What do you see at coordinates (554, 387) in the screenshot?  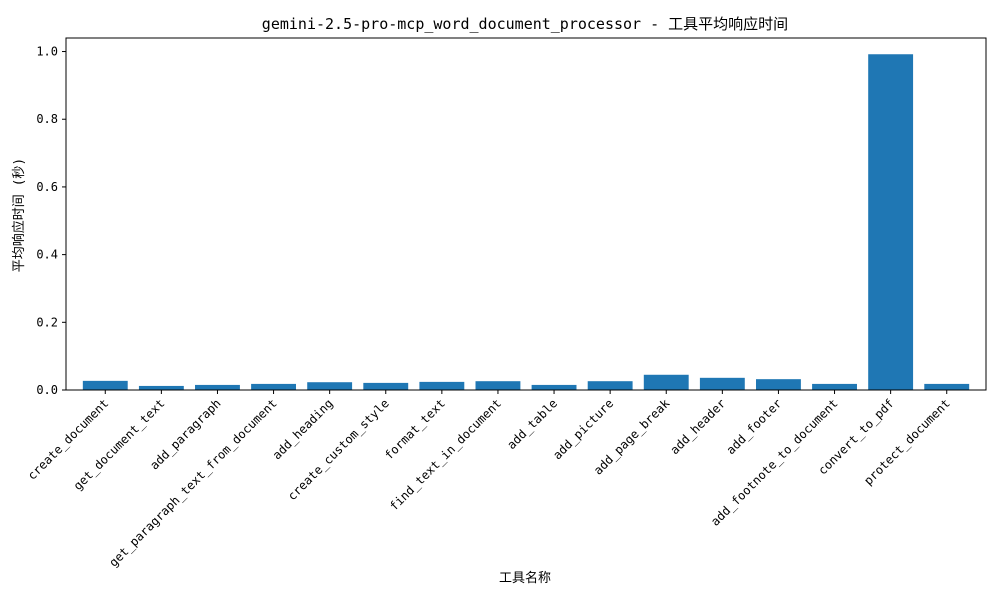 I see `bar-add-table` at bounding box center [554, 387].